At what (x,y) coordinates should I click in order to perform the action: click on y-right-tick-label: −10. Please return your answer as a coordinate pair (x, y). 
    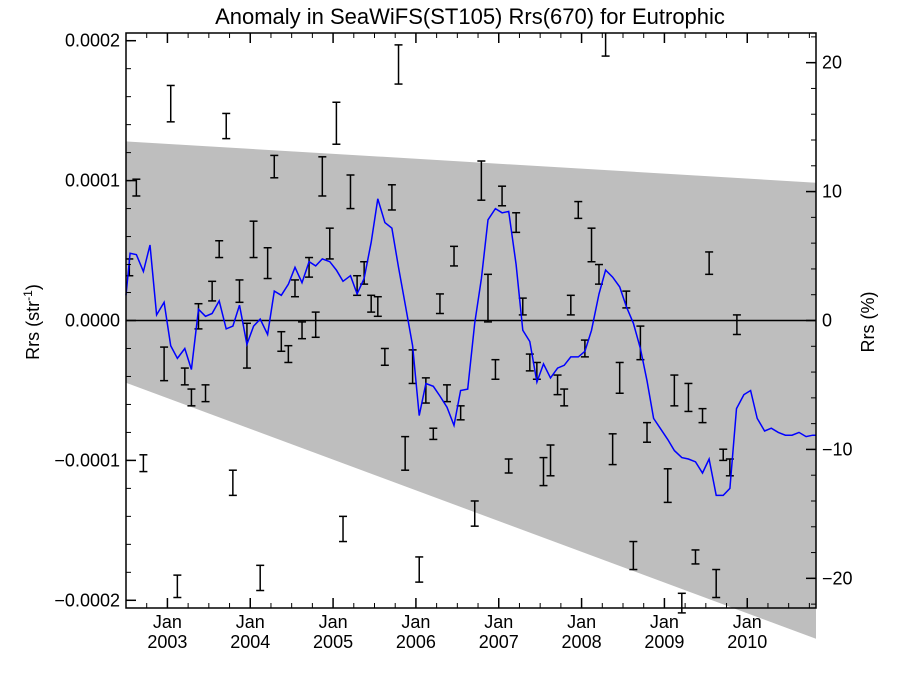
    Looking at the image, I should click on (837, 449).